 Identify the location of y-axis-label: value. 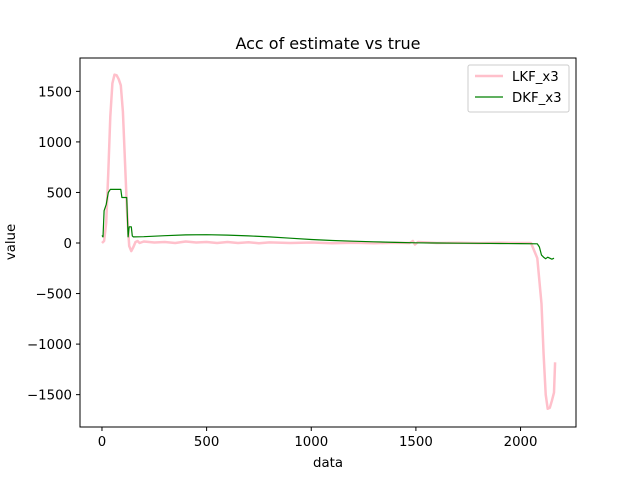
(11, 242).